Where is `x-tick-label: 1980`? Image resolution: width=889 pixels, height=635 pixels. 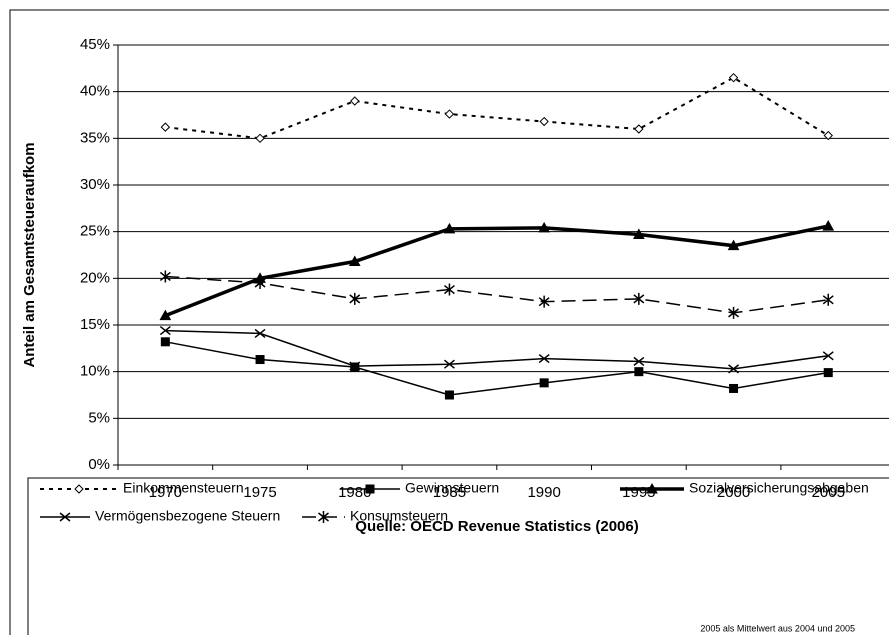 x-tick-label: 1980 is located at coordinates (354, 492).